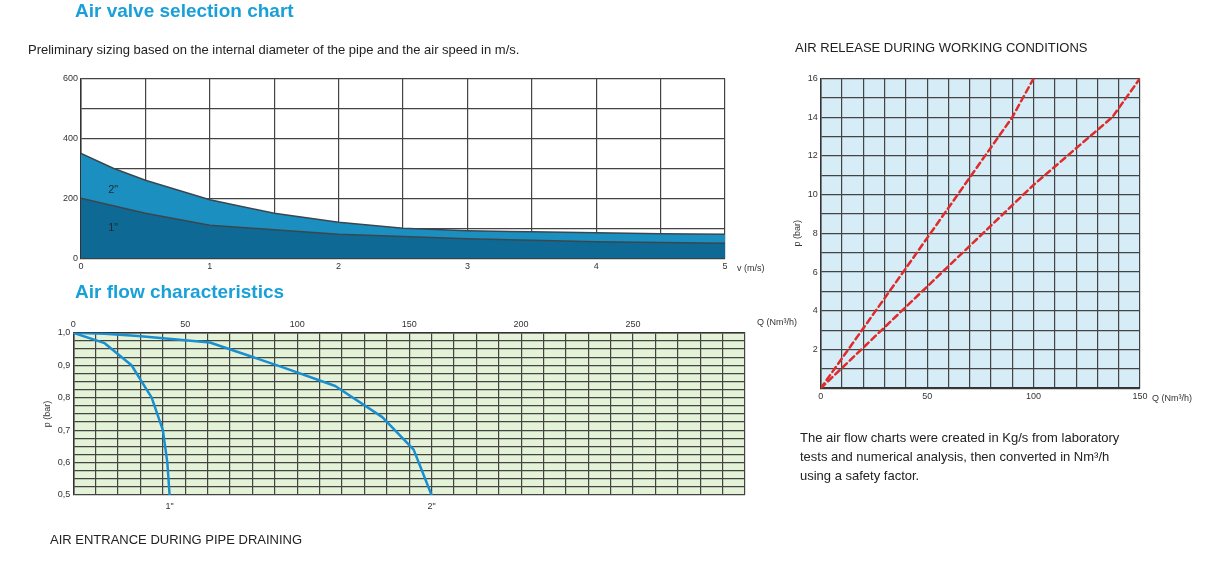 The height and width of the screenshot is (566, 1224). Describe the element at coordinates (596, 266) in the screenshot. I see `x-tick-label: 4` at that location.